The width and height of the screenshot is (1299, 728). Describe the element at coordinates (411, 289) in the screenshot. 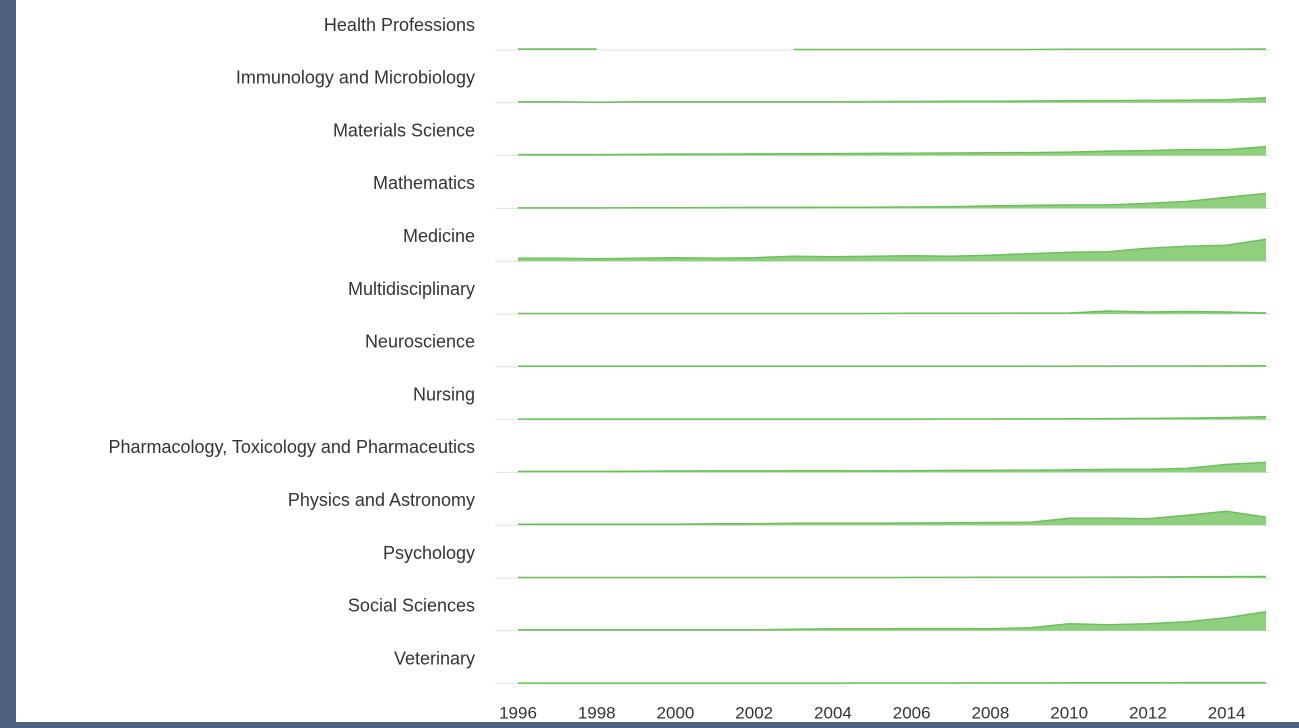

I see `row-label: Multidisciplinary` at that location.